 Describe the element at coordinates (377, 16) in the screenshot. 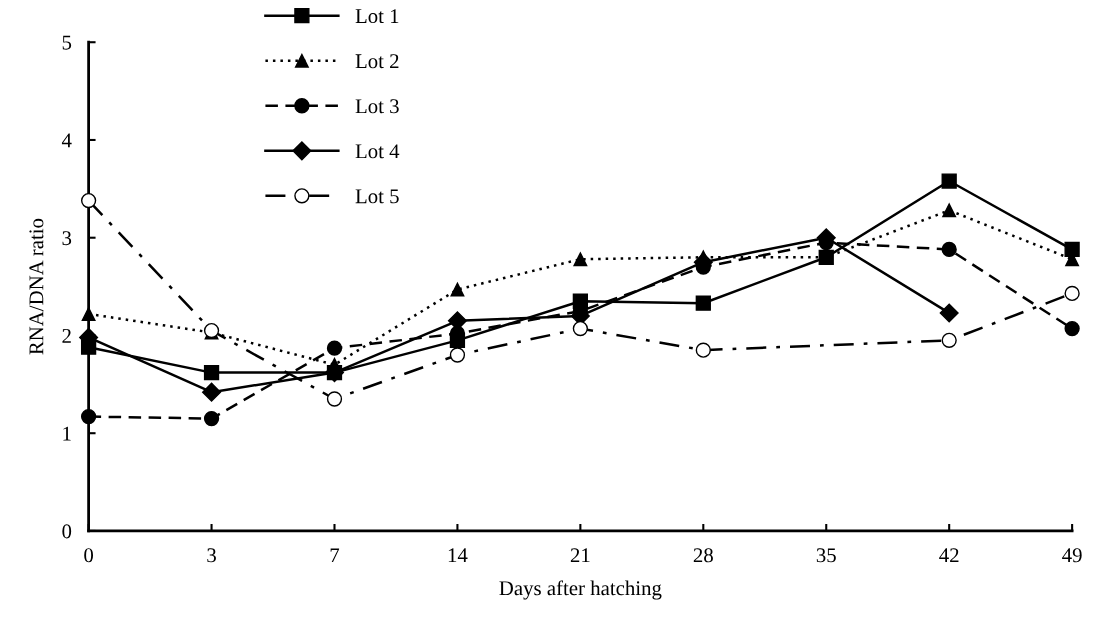

I see `legend-label: Lot 1` at that location.